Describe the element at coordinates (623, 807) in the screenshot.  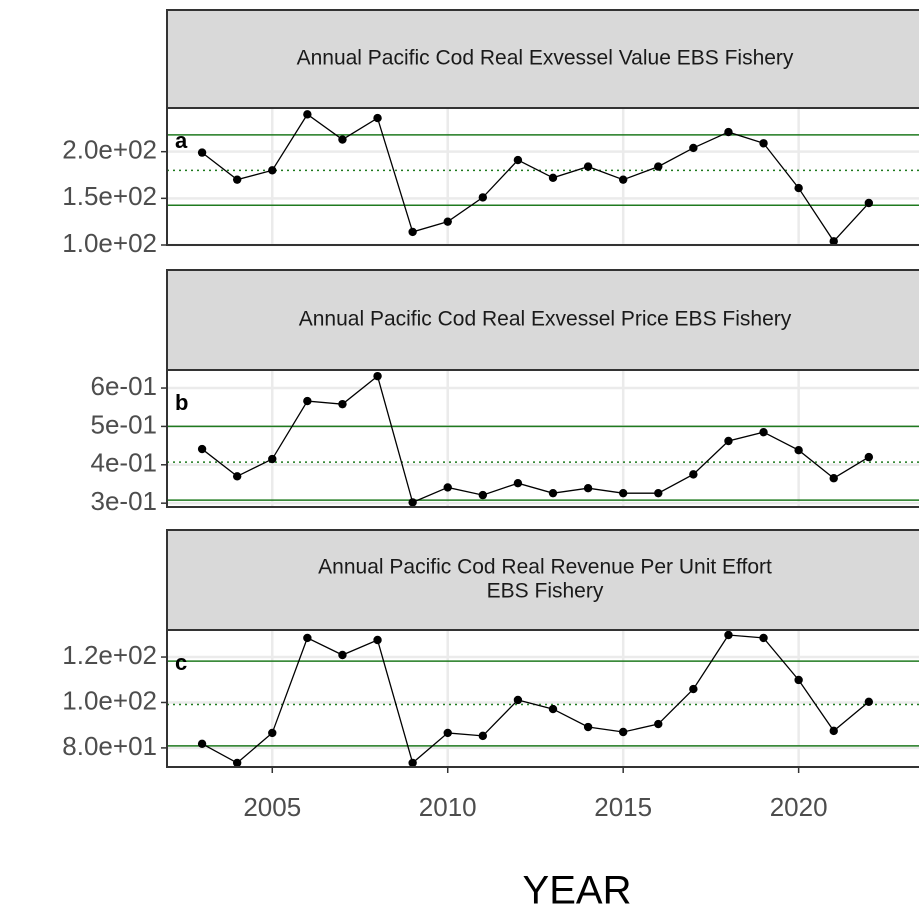
I see `x-tick-label: 2015` at that location.